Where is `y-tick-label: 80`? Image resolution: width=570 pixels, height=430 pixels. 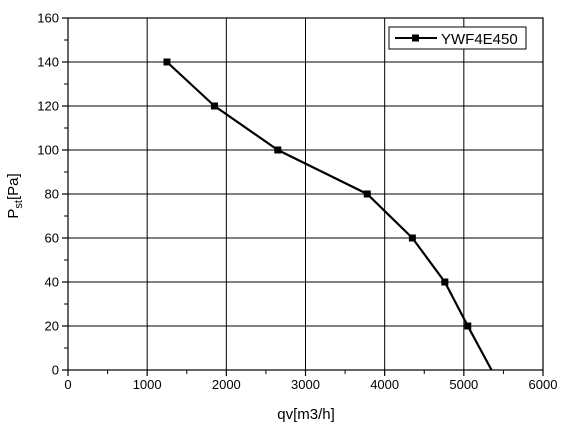 y-tick-label: 80 is located at coordinates (52, 194).